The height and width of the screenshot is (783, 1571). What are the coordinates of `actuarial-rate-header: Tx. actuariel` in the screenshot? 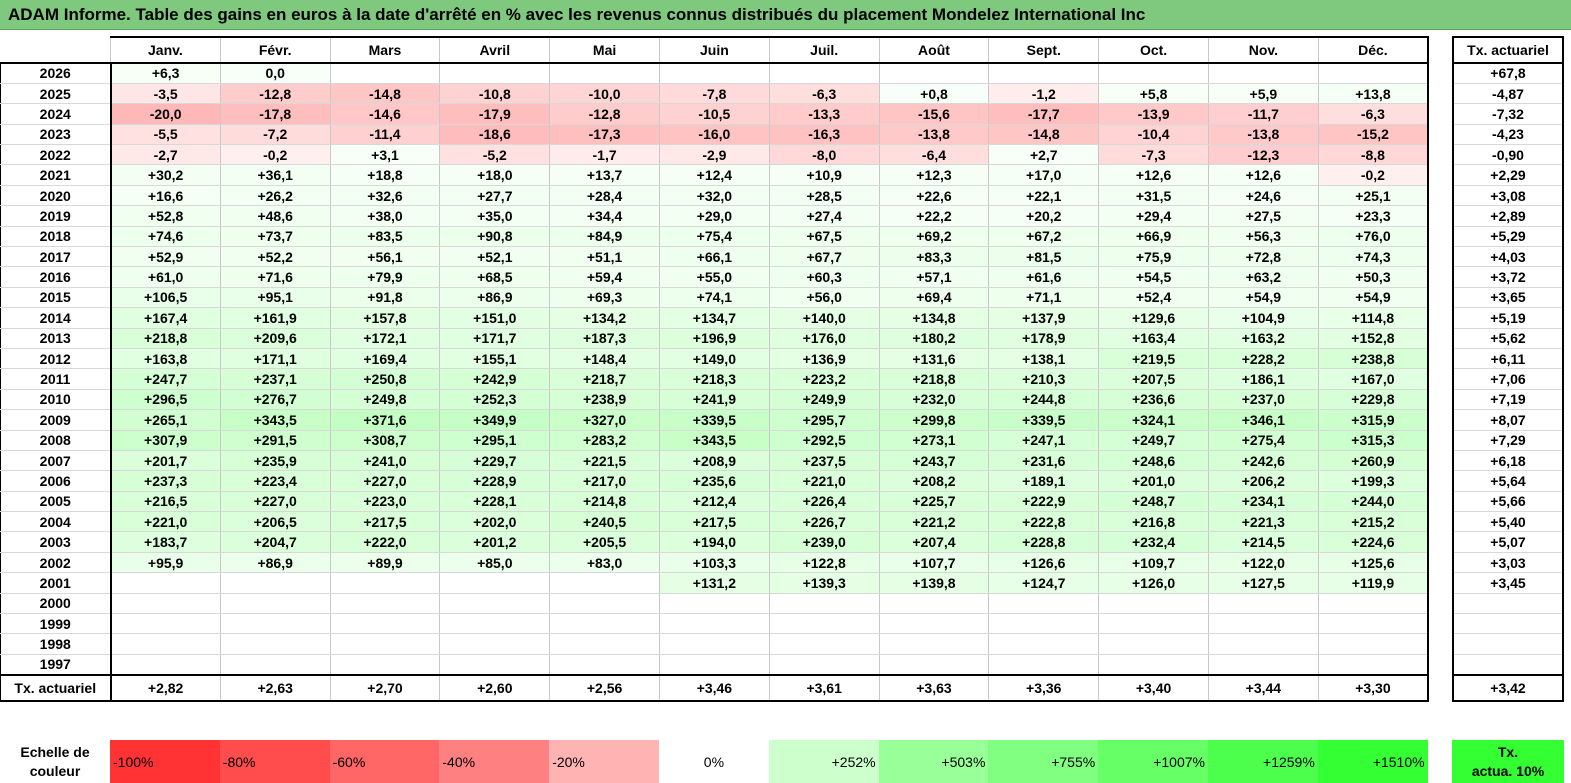 It's located at (1508, 50).